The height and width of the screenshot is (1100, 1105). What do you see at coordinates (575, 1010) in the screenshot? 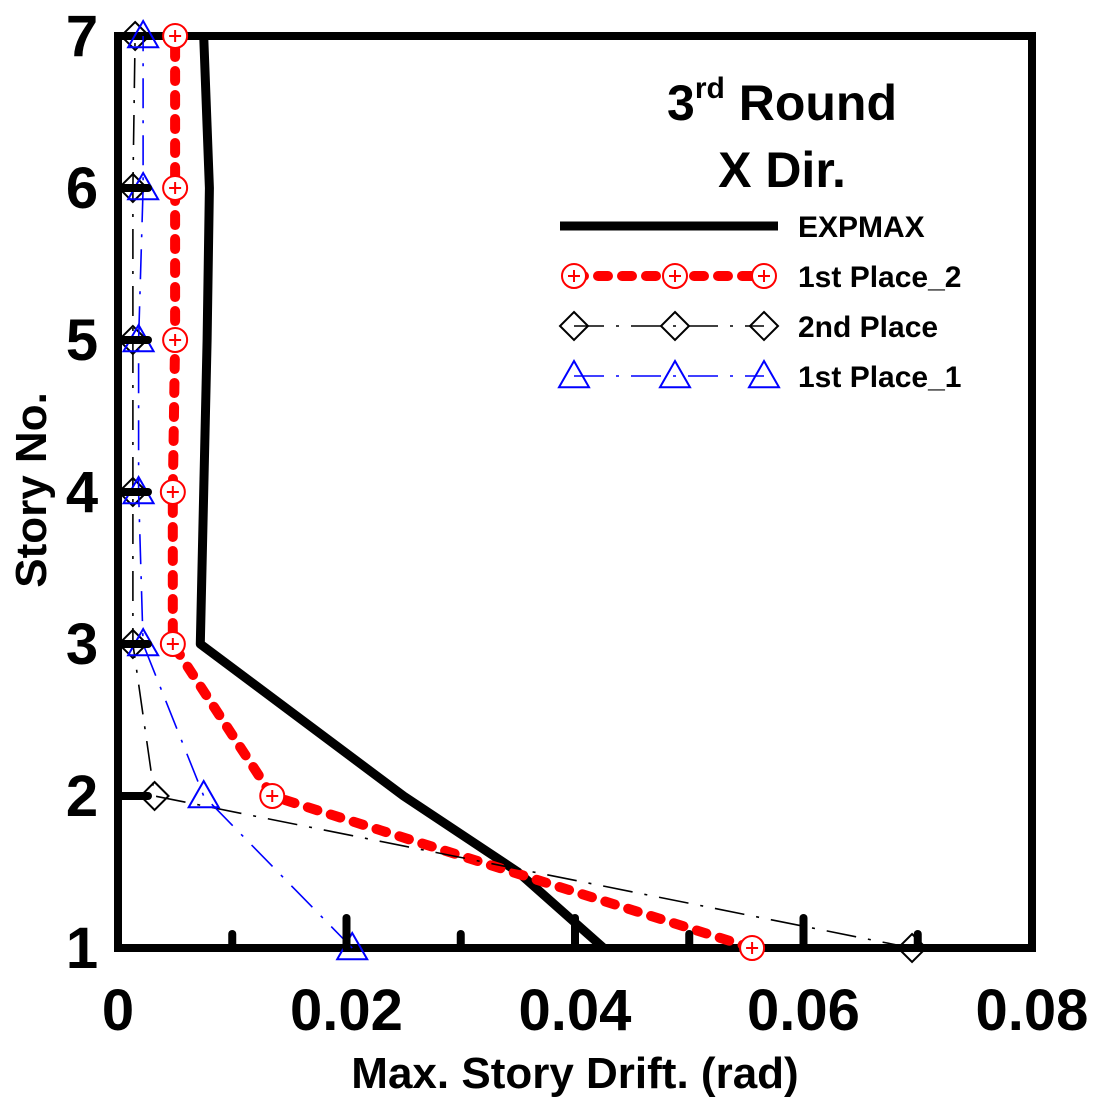
I see `x-tick-label: 0.04` at bounding box center [575, 1010].